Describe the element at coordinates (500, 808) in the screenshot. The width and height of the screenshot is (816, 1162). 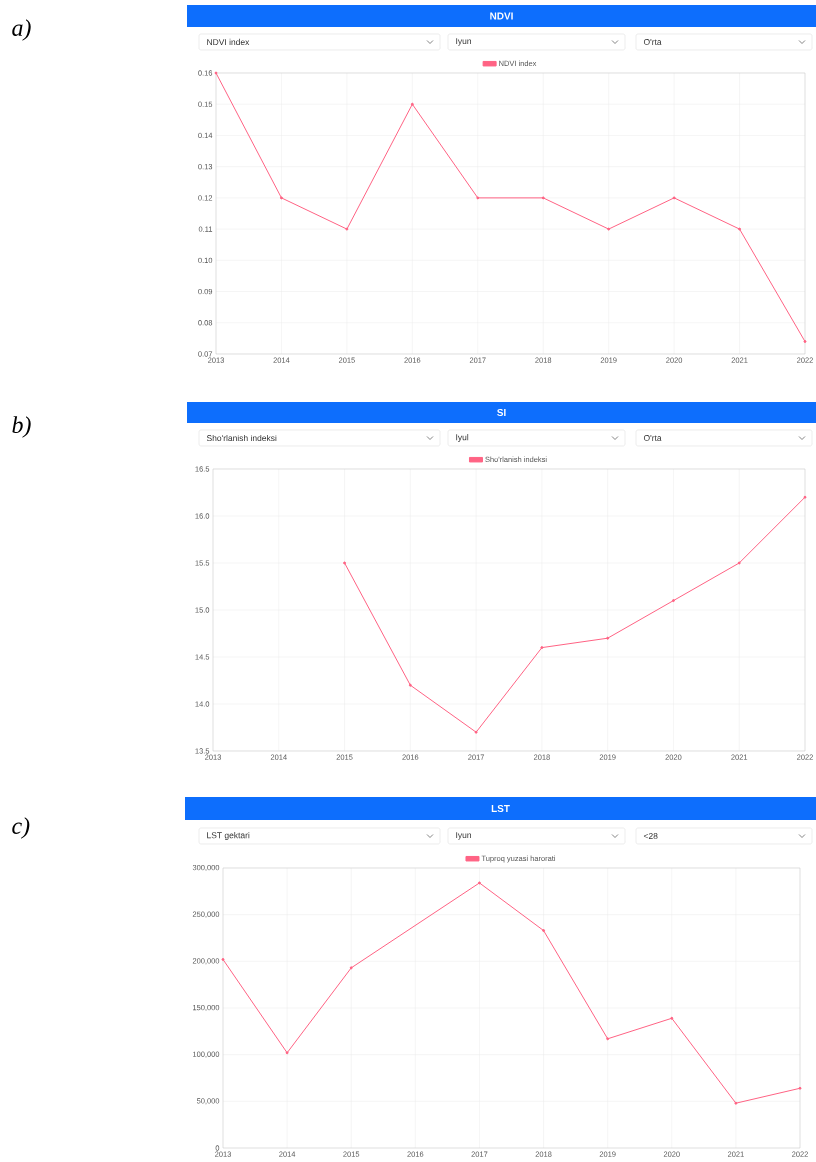
I see `chart-title: LST` at that location.